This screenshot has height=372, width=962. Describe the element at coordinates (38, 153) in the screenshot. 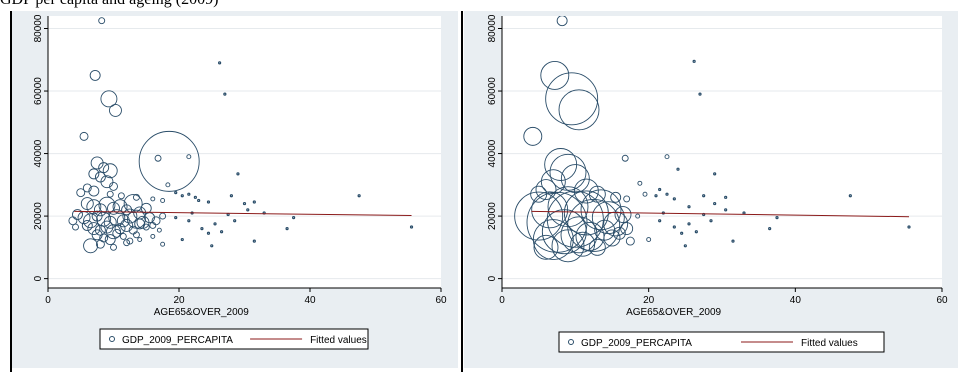

I see `y-tick-label: 40000` at that location.